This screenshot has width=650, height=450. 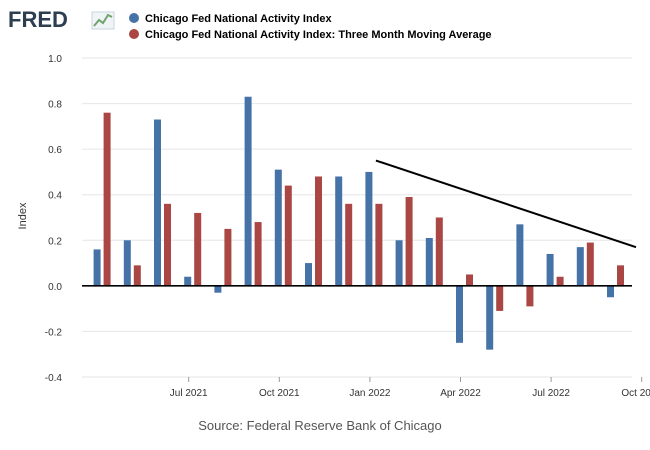 What do you see at coordinates (635, 393) in the screenshot?
I see `x-tick-label: Oct 2022` at bounding box center [635, 393].